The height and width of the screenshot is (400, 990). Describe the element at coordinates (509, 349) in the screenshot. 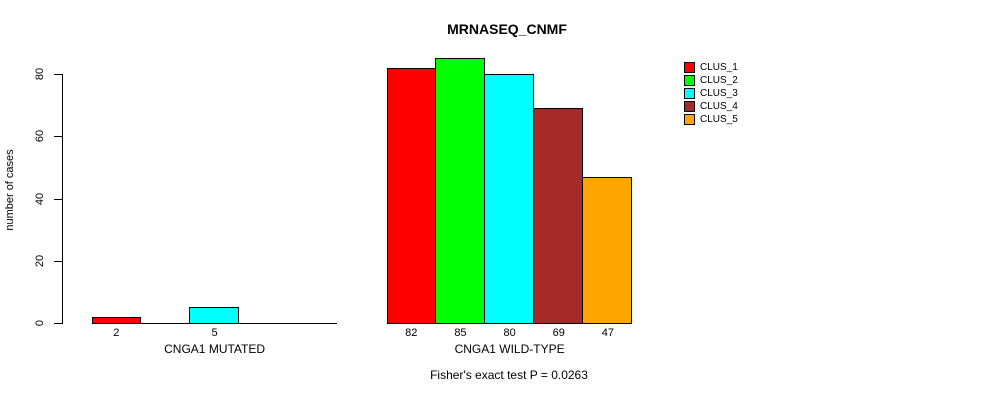

I see `group-label: CNGA1 WILD-TYPE` at that location.